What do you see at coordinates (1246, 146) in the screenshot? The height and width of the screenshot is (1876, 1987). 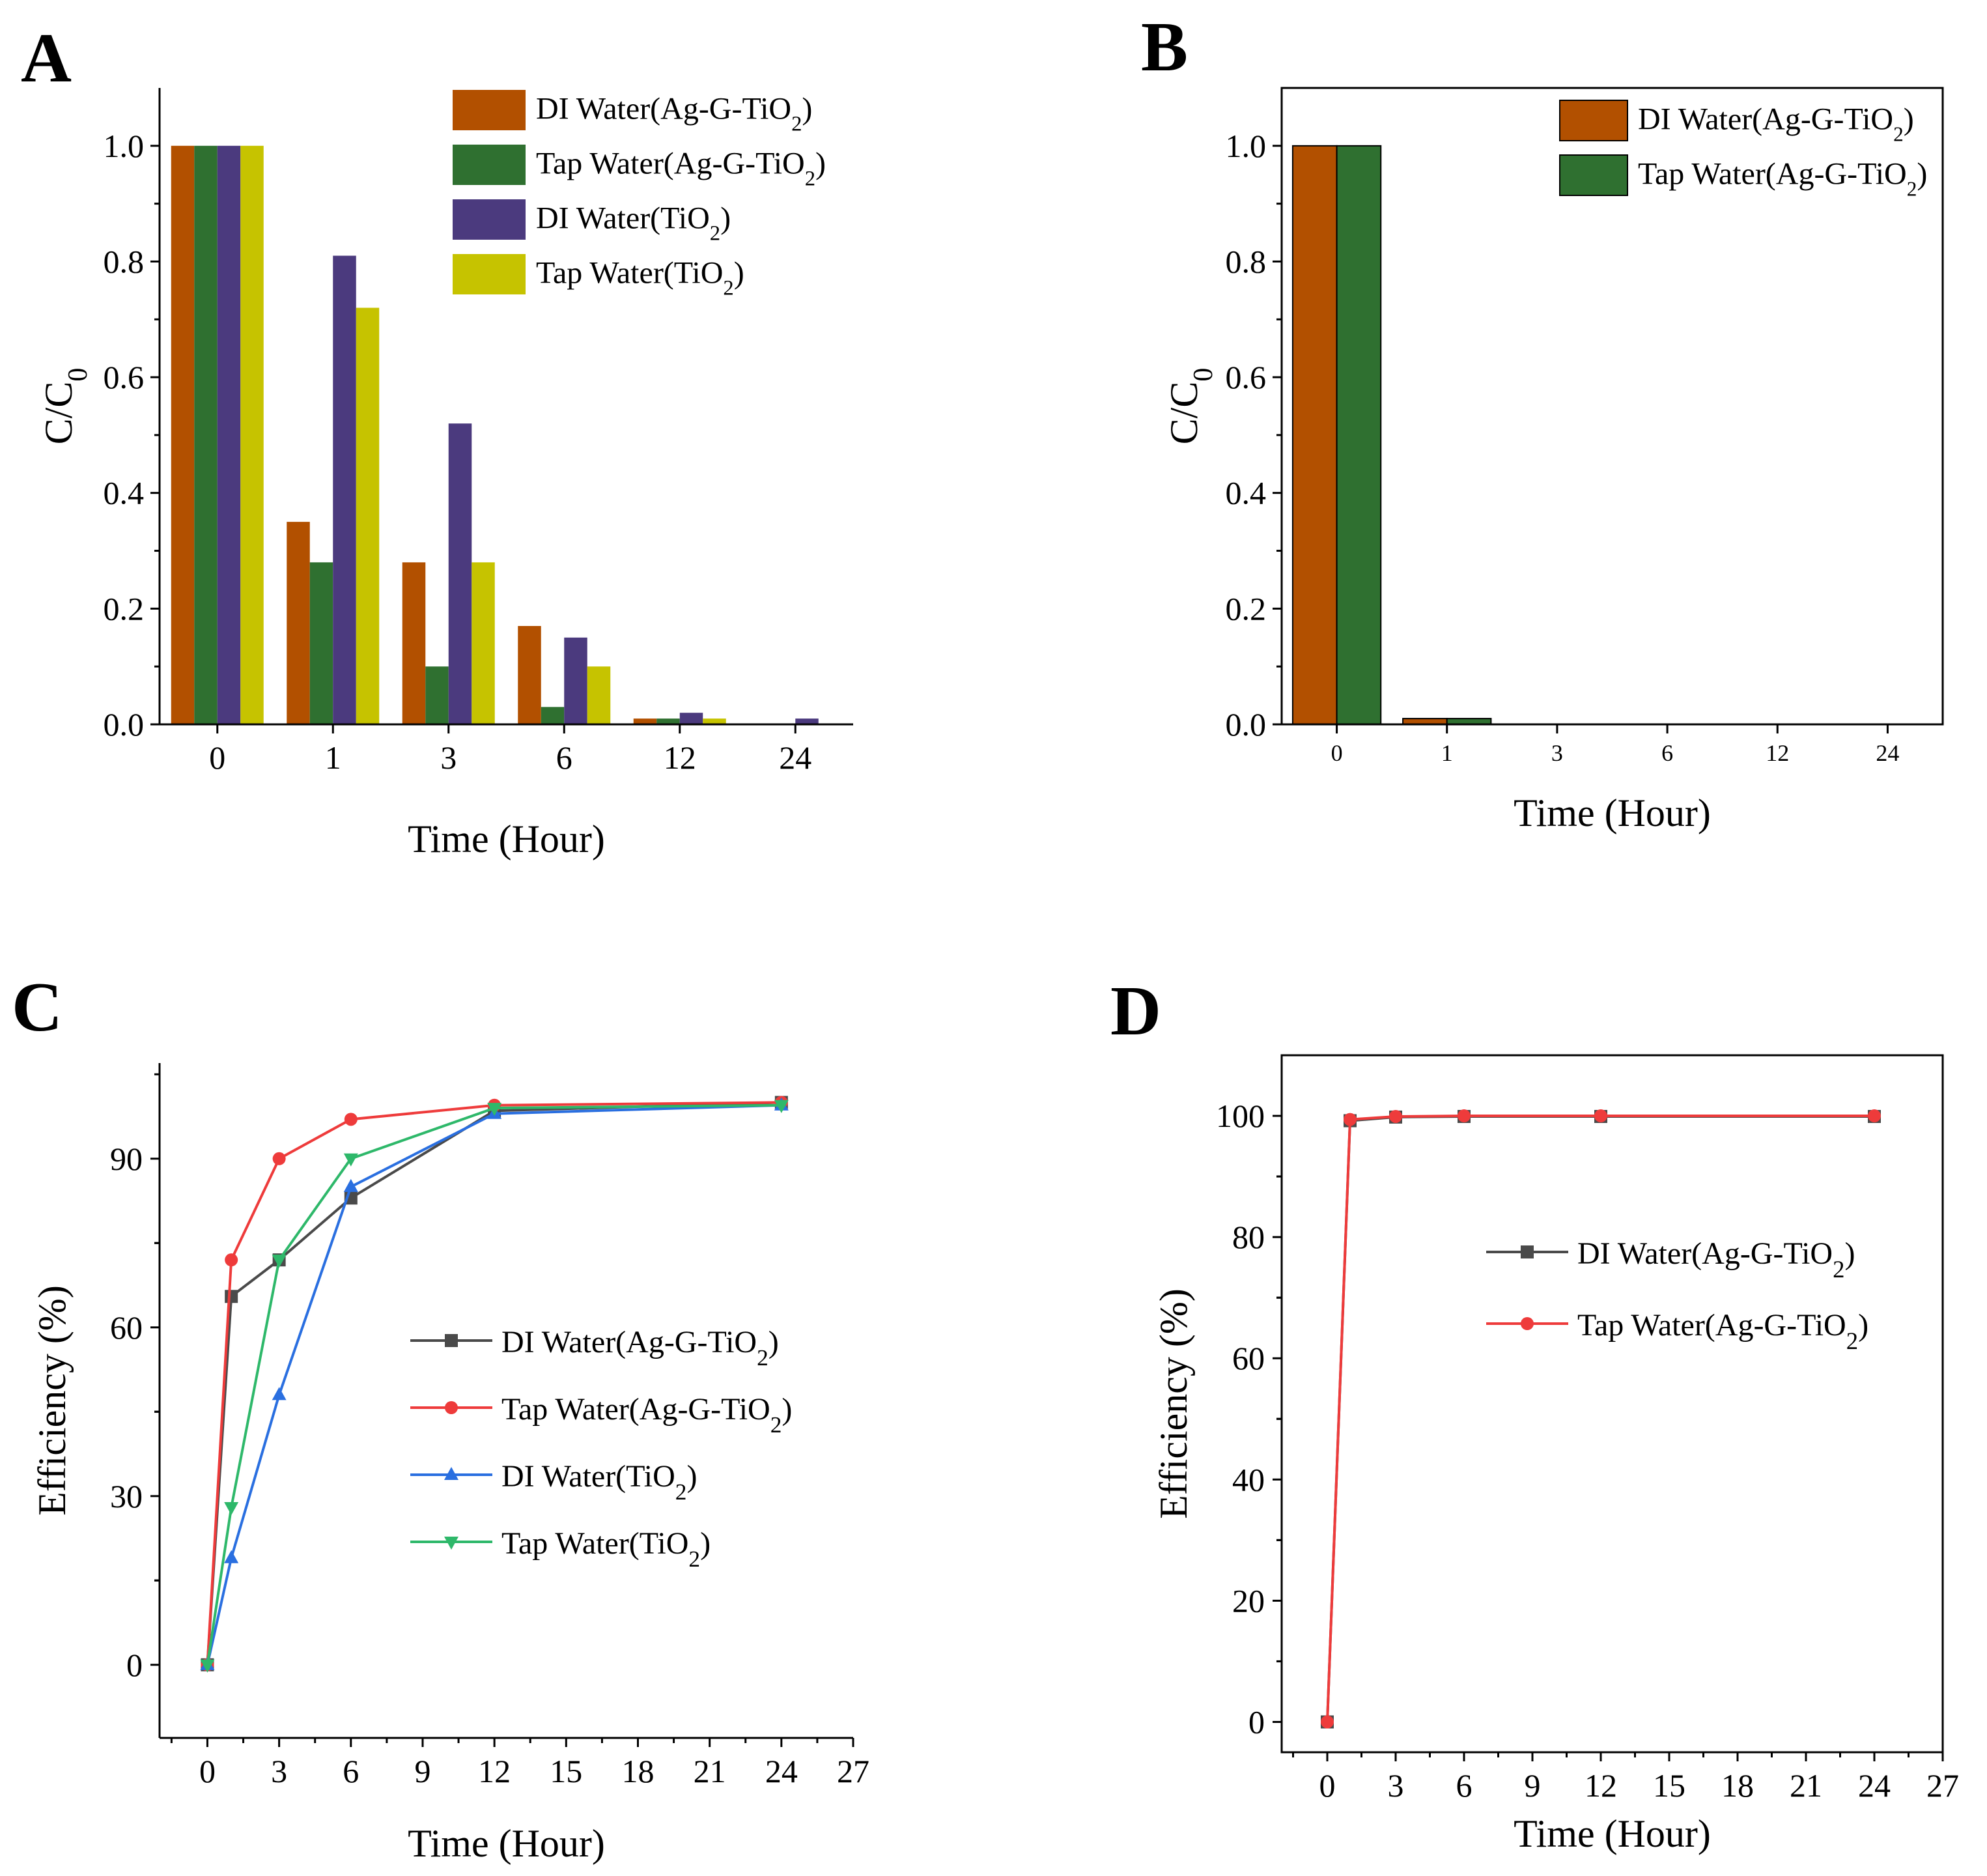 I see `y-tick-label: 1.0` at bounding box center [1246, 146].